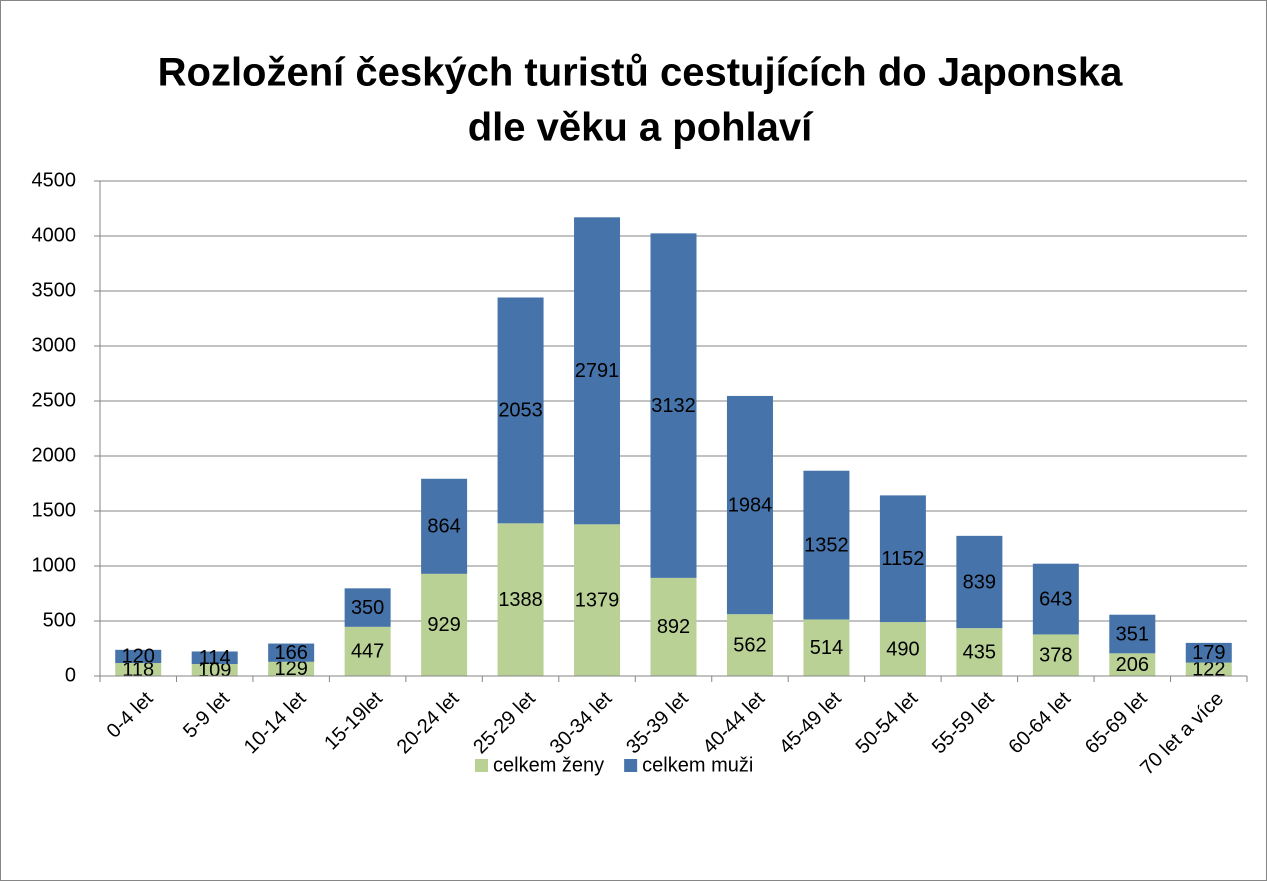 This screenshot has height=881, width=1267. I want to click on legend-label: celkem ženy, so click(548, 765).